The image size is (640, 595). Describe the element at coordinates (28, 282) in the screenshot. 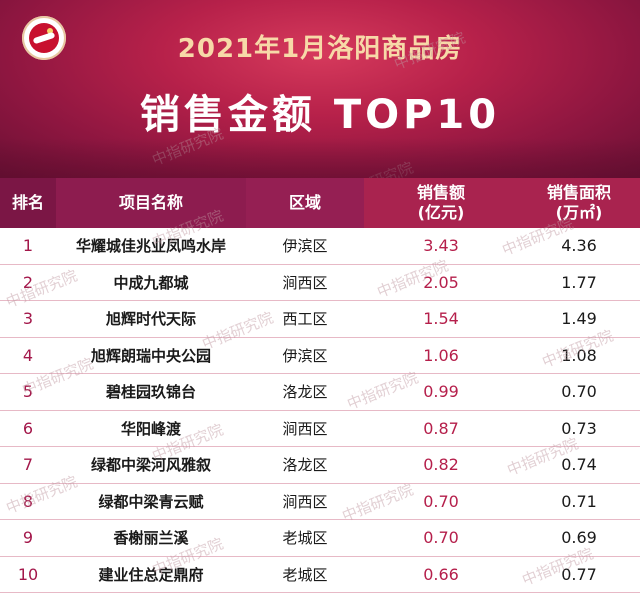

I see `rank-cell: 2` at that location.